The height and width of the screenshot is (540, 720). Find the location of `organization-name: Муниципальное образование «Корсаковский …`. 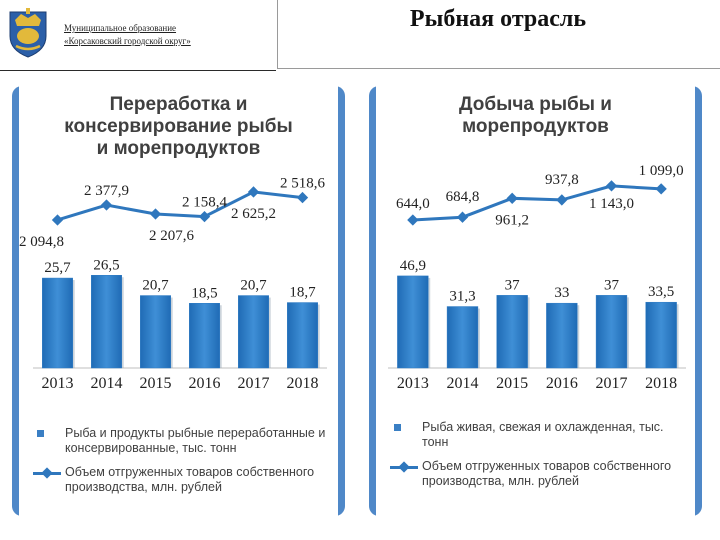

organization-name: Муниципальное образование «Корсаковский … is located at coordinates (127, 35).